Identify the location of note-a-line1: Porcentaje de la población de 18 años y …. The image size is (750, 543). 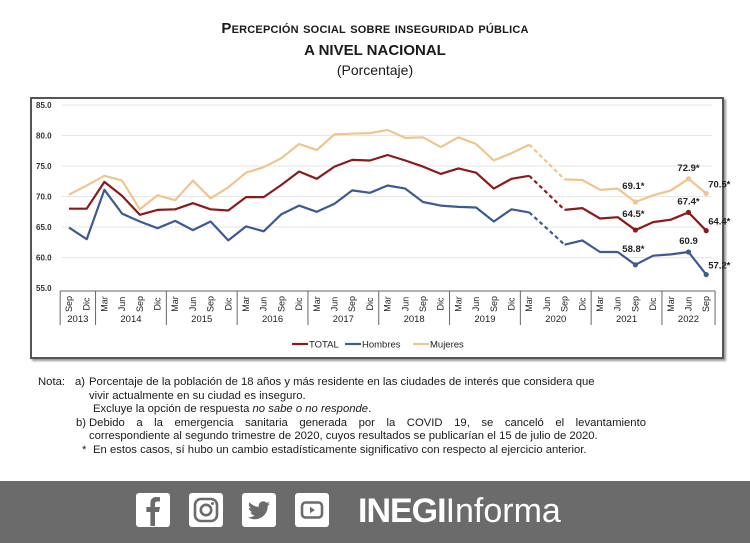
(342, 382).